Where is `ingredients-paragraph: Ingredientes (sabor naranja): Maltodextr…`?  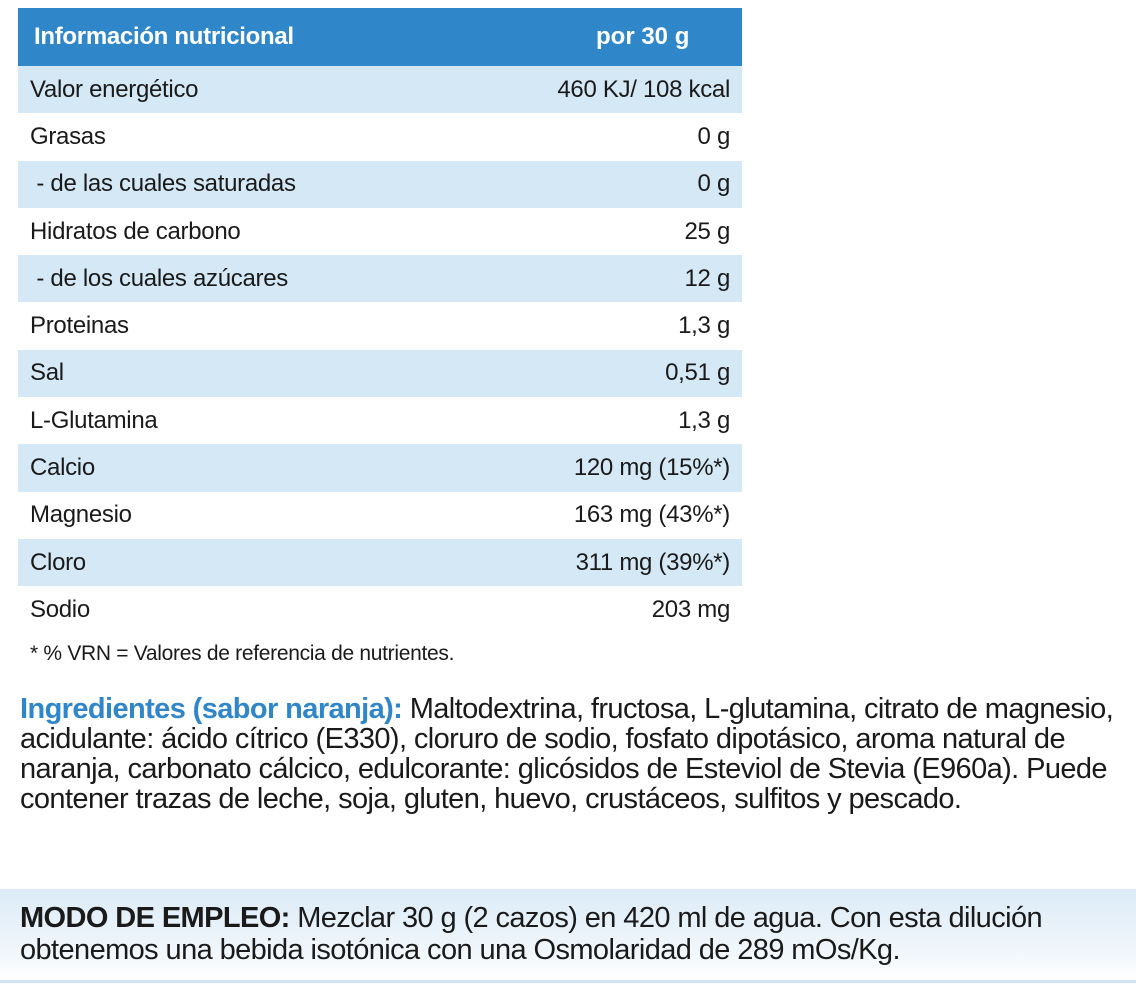 ingredients-paragraph: Ingredientes (sabor naranja): Maltodextr… is located at coordinates (570, 754).